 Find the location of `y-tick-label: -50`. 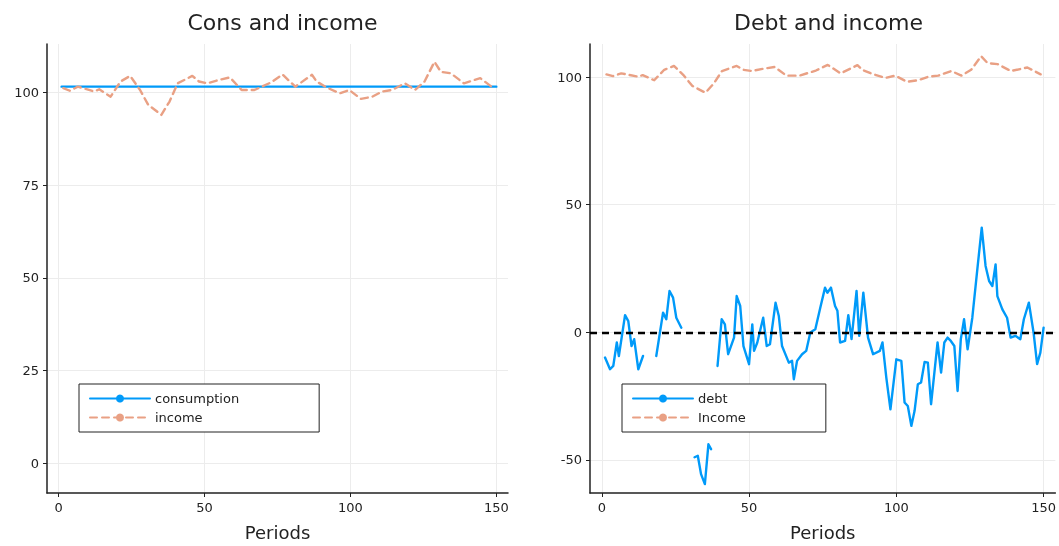

y-tick-label: -50 is located at coordinates (571, 460).